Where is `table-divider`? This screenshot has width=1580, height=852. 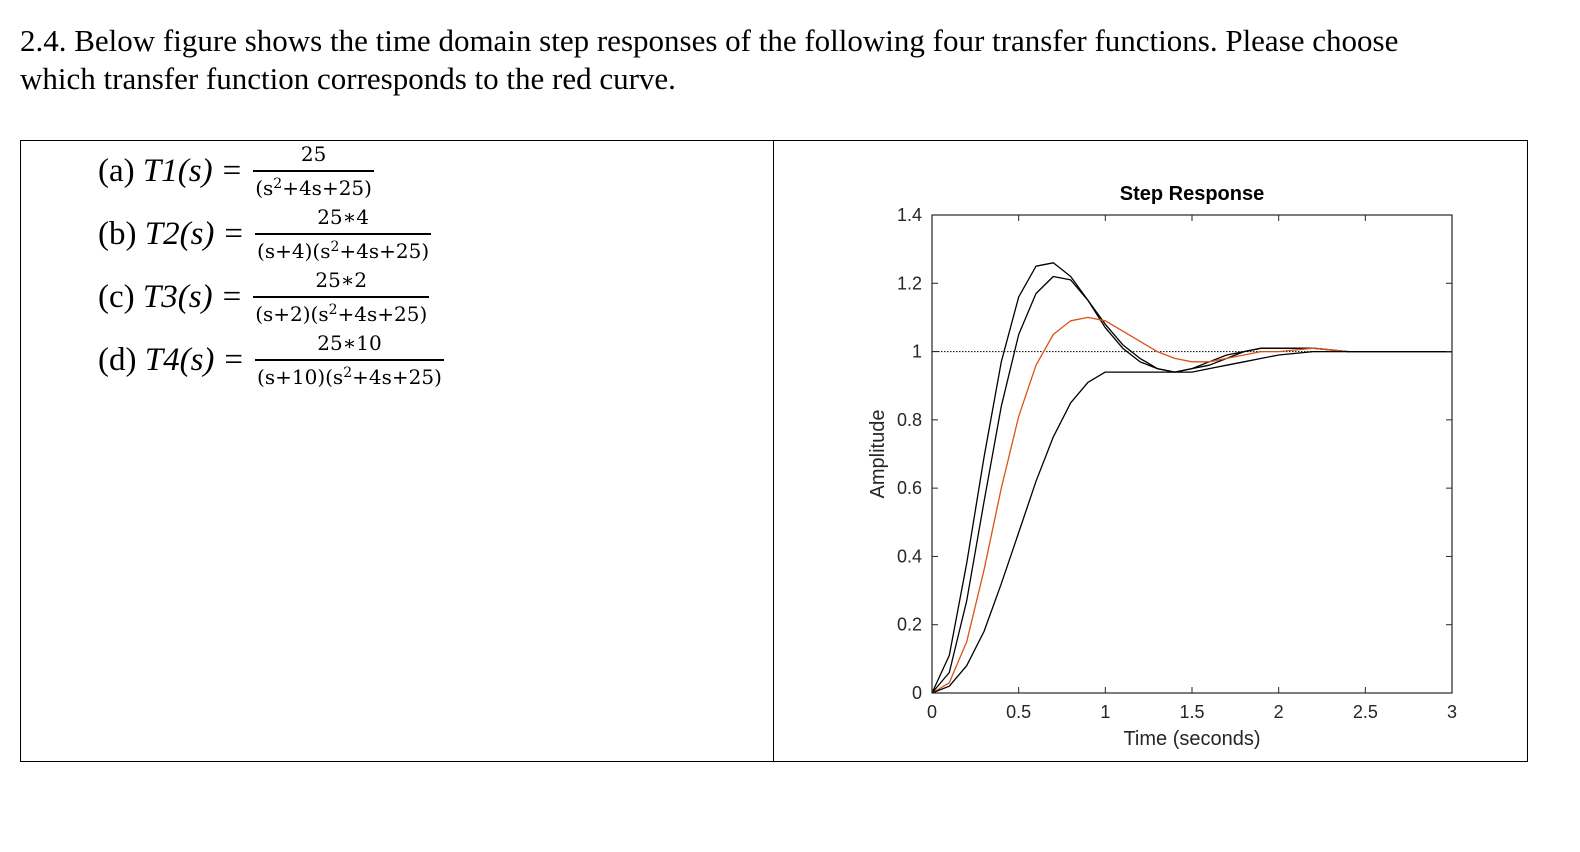 table-divider is located at coordinates (773, 451).